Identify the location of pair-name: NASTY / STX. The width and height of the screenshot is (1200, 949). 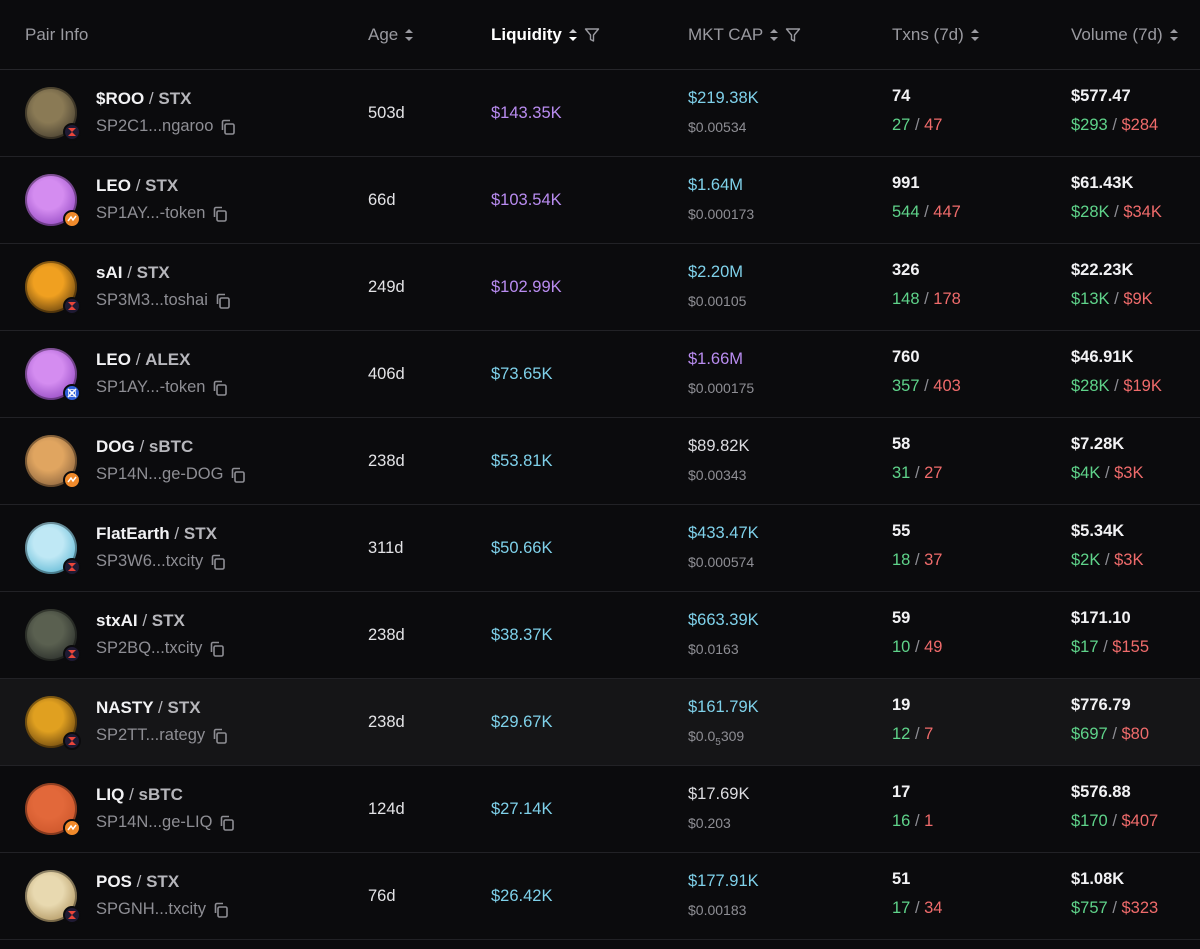
(148, 708).